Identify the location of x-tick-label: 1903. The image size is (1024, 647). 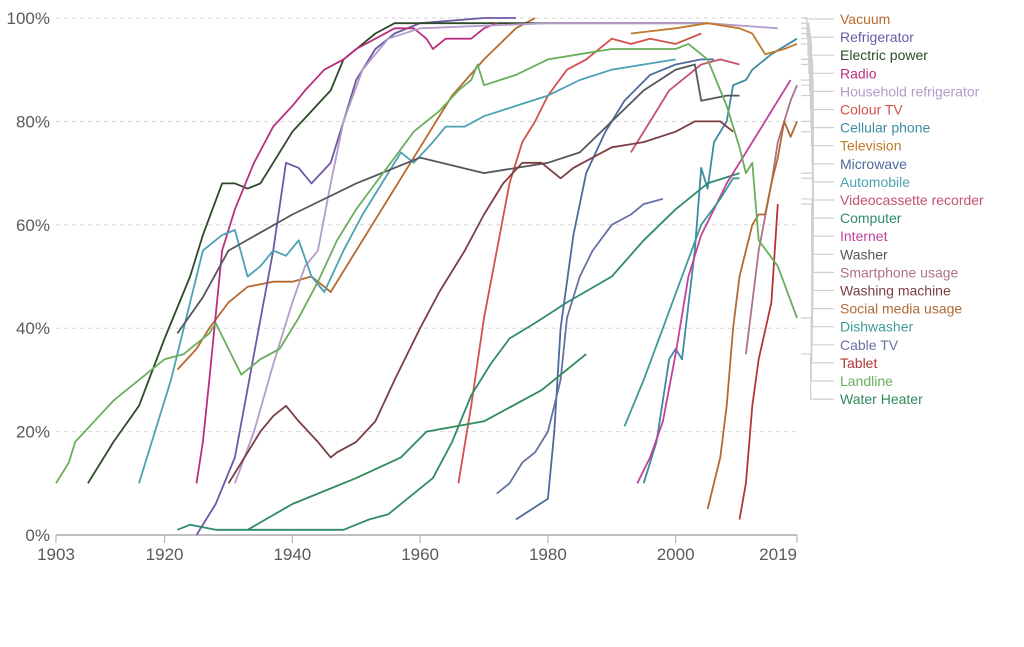
(56, 554).